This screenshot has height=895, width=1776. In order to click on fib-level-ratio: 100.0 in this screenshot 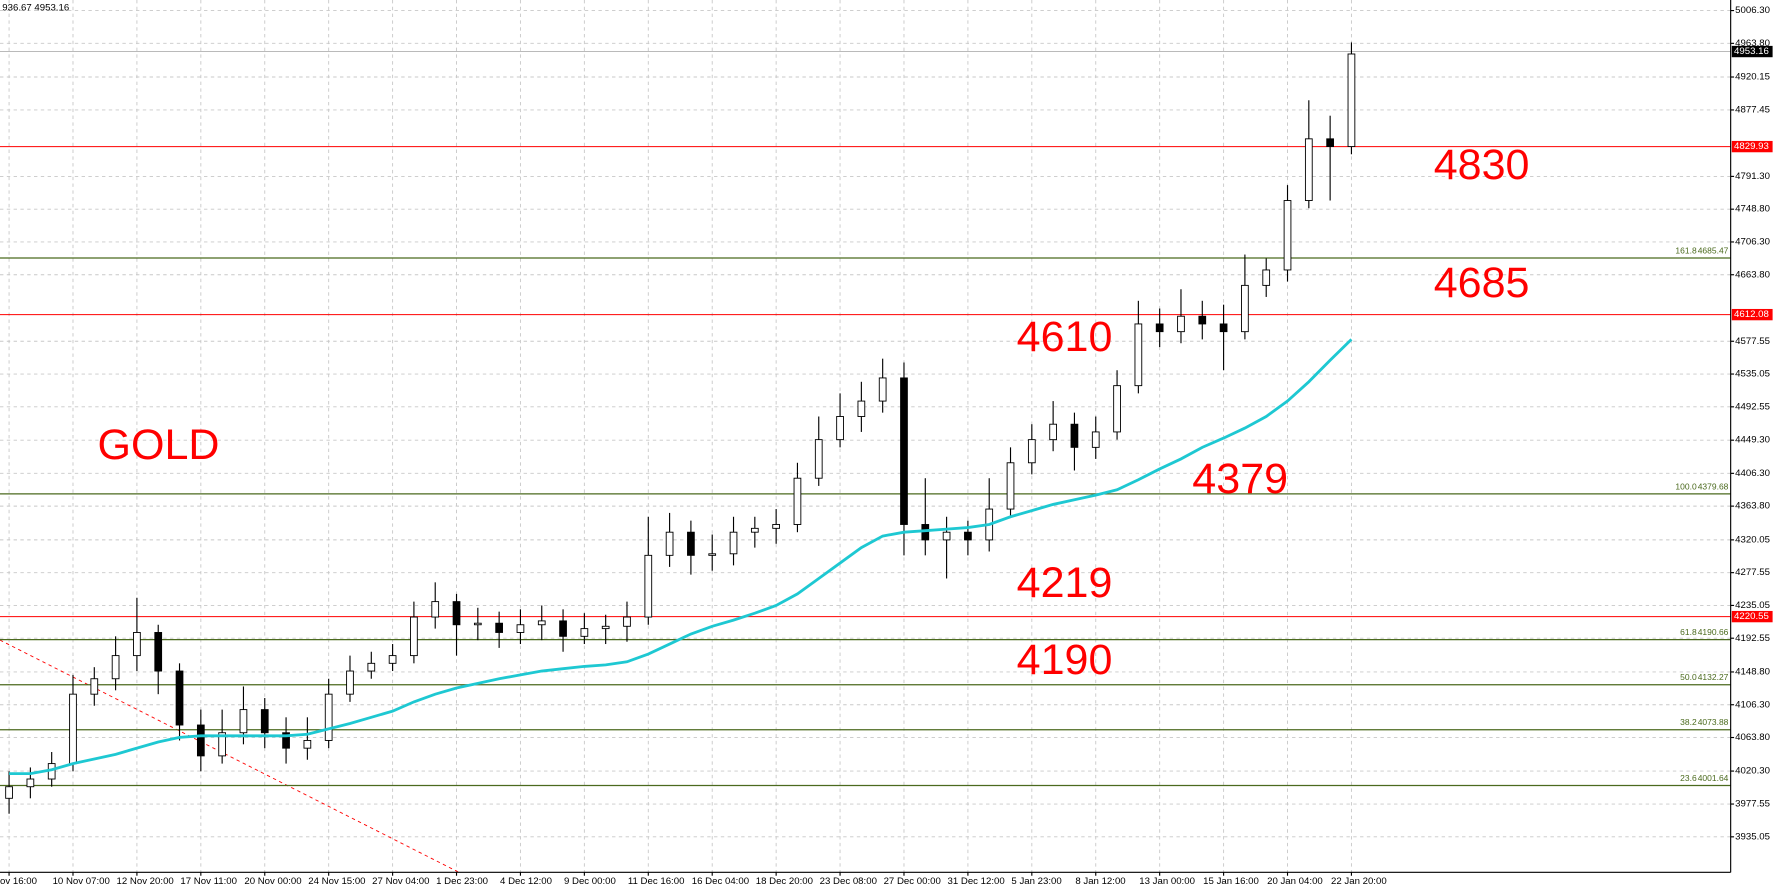, I will do `click(1686, 486)`.